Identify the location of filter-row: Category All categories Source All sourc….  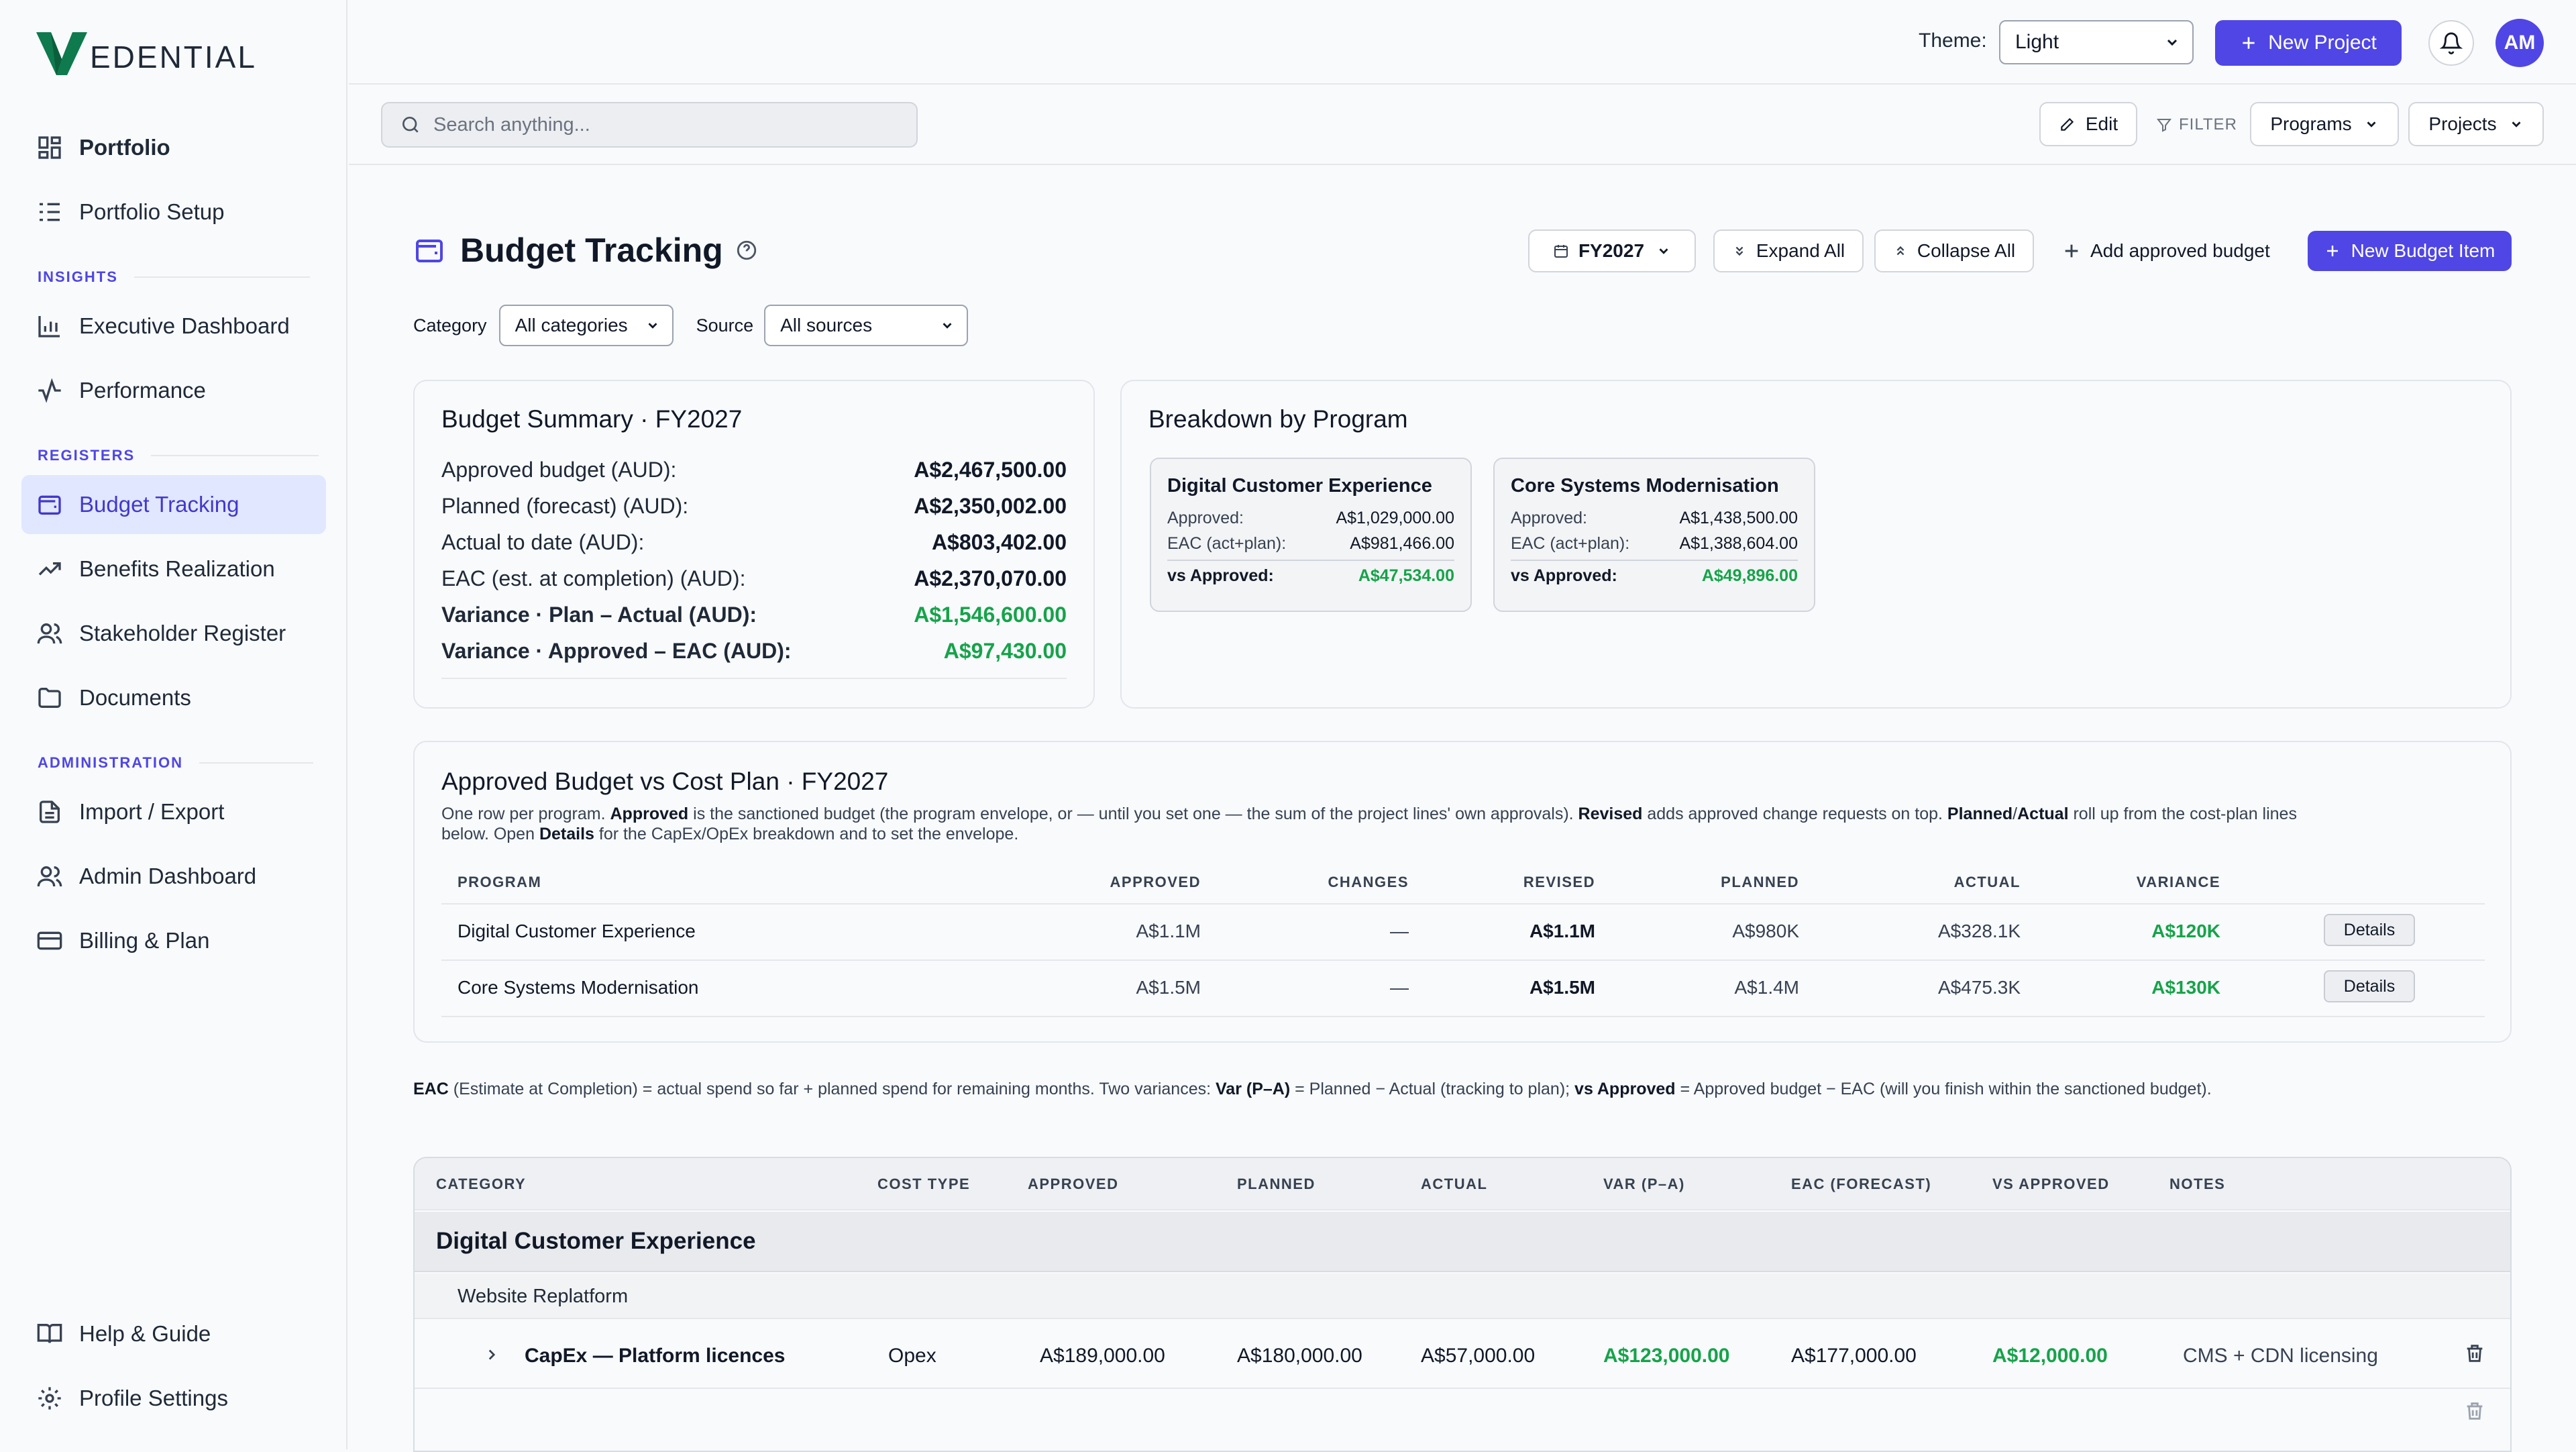
(691, 326).